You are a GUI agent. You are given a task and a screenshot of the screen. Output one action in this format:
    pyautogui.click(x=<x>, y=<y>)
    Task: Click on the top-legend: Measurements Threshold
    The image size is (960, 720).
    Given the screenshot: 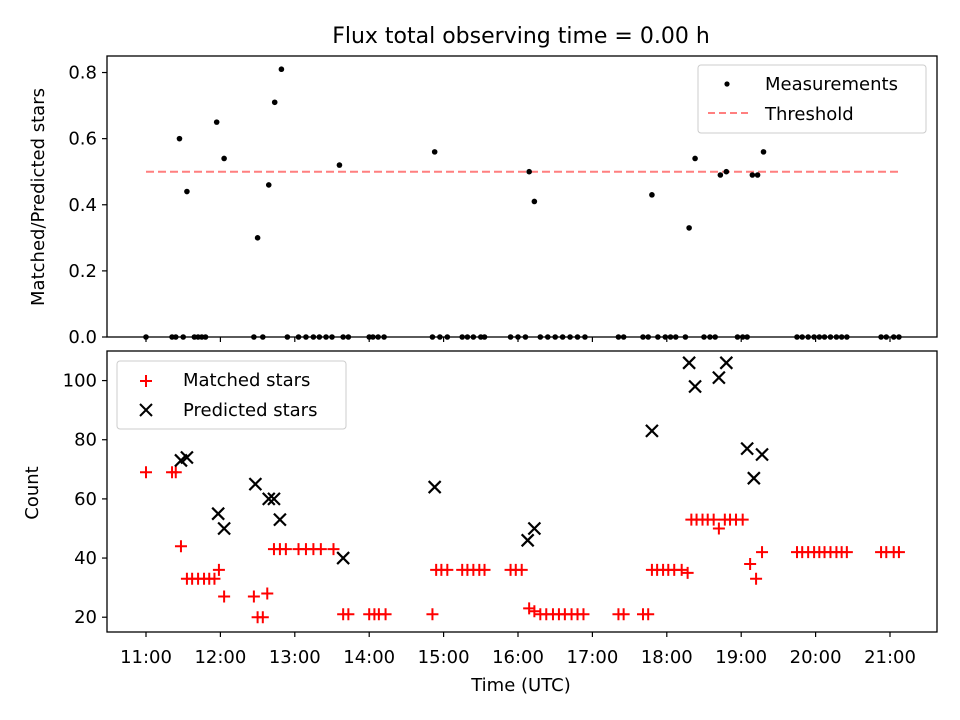 What is the action you would take?
    pyautogui.click(x=812, y=99)
    